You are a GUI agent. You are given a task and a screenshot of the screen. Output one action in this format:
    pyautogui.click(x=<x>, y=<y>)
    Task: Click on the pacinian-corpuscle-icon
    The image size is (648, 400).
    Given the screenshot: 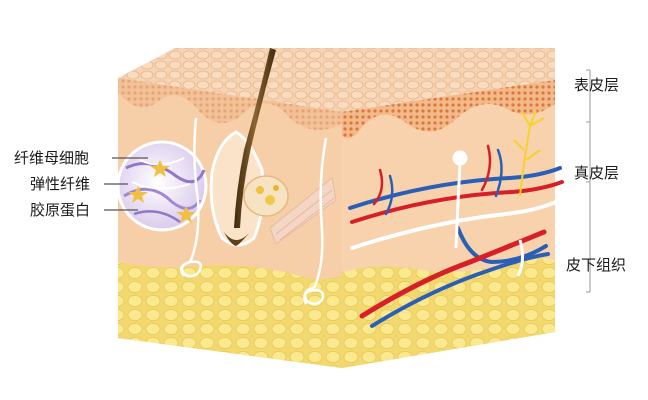 What is the action you would take?
    pyautogui.click(x=488, y=213)
    